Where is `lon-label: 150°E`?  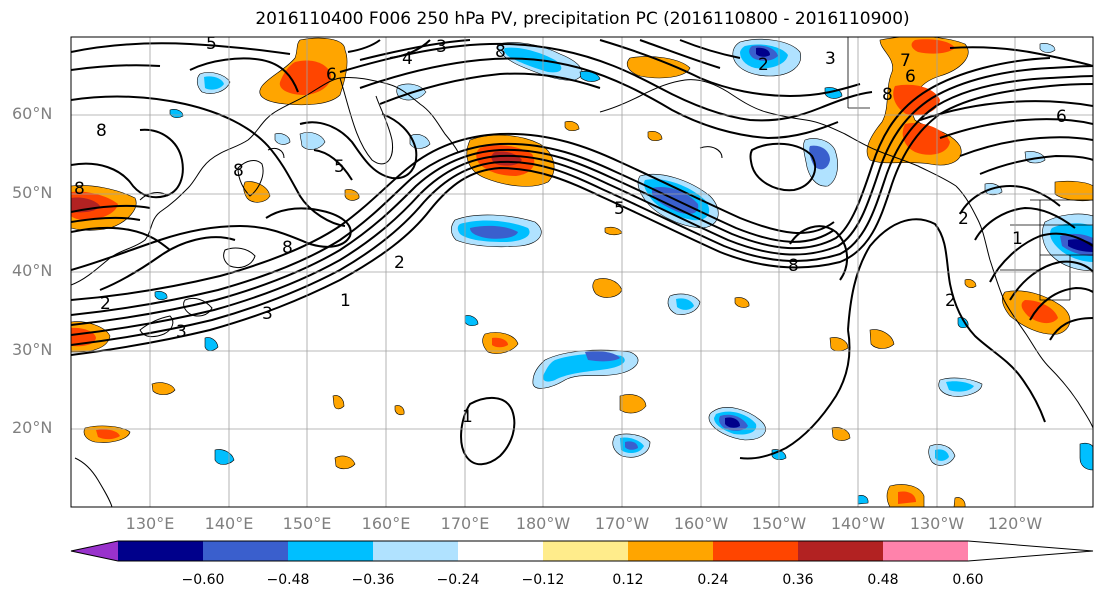
lon-label: 150°E is located at coordinates (307, 523).